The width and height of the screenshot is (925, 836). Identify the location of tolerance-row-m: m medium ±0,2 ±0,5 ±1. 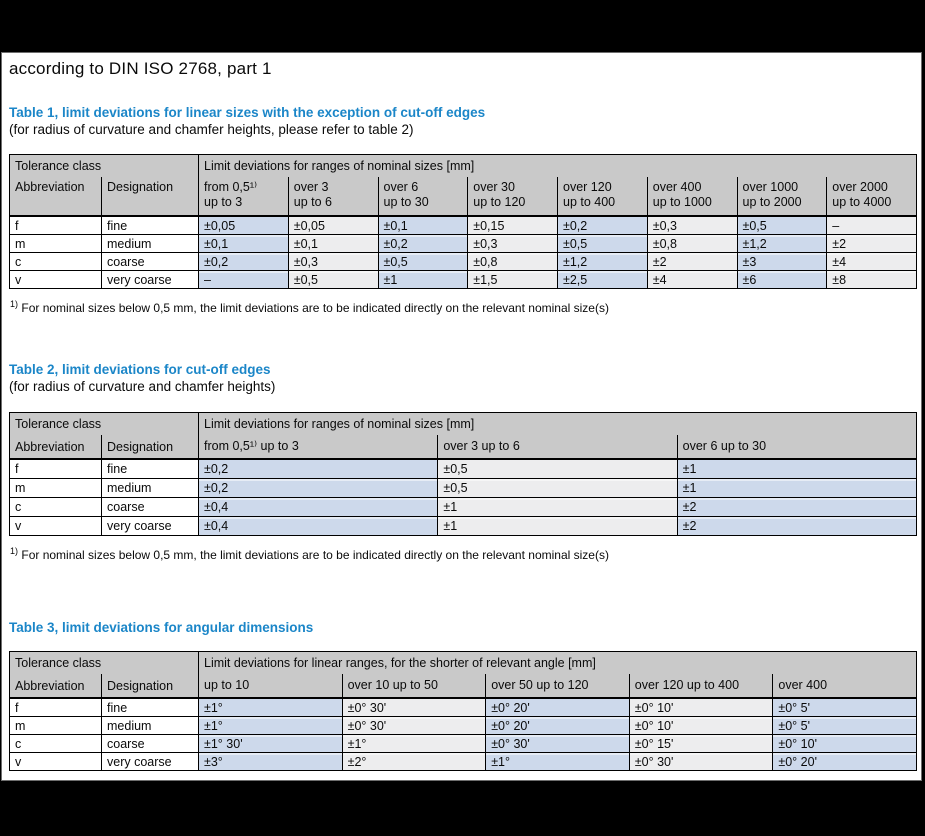
(463, 488).